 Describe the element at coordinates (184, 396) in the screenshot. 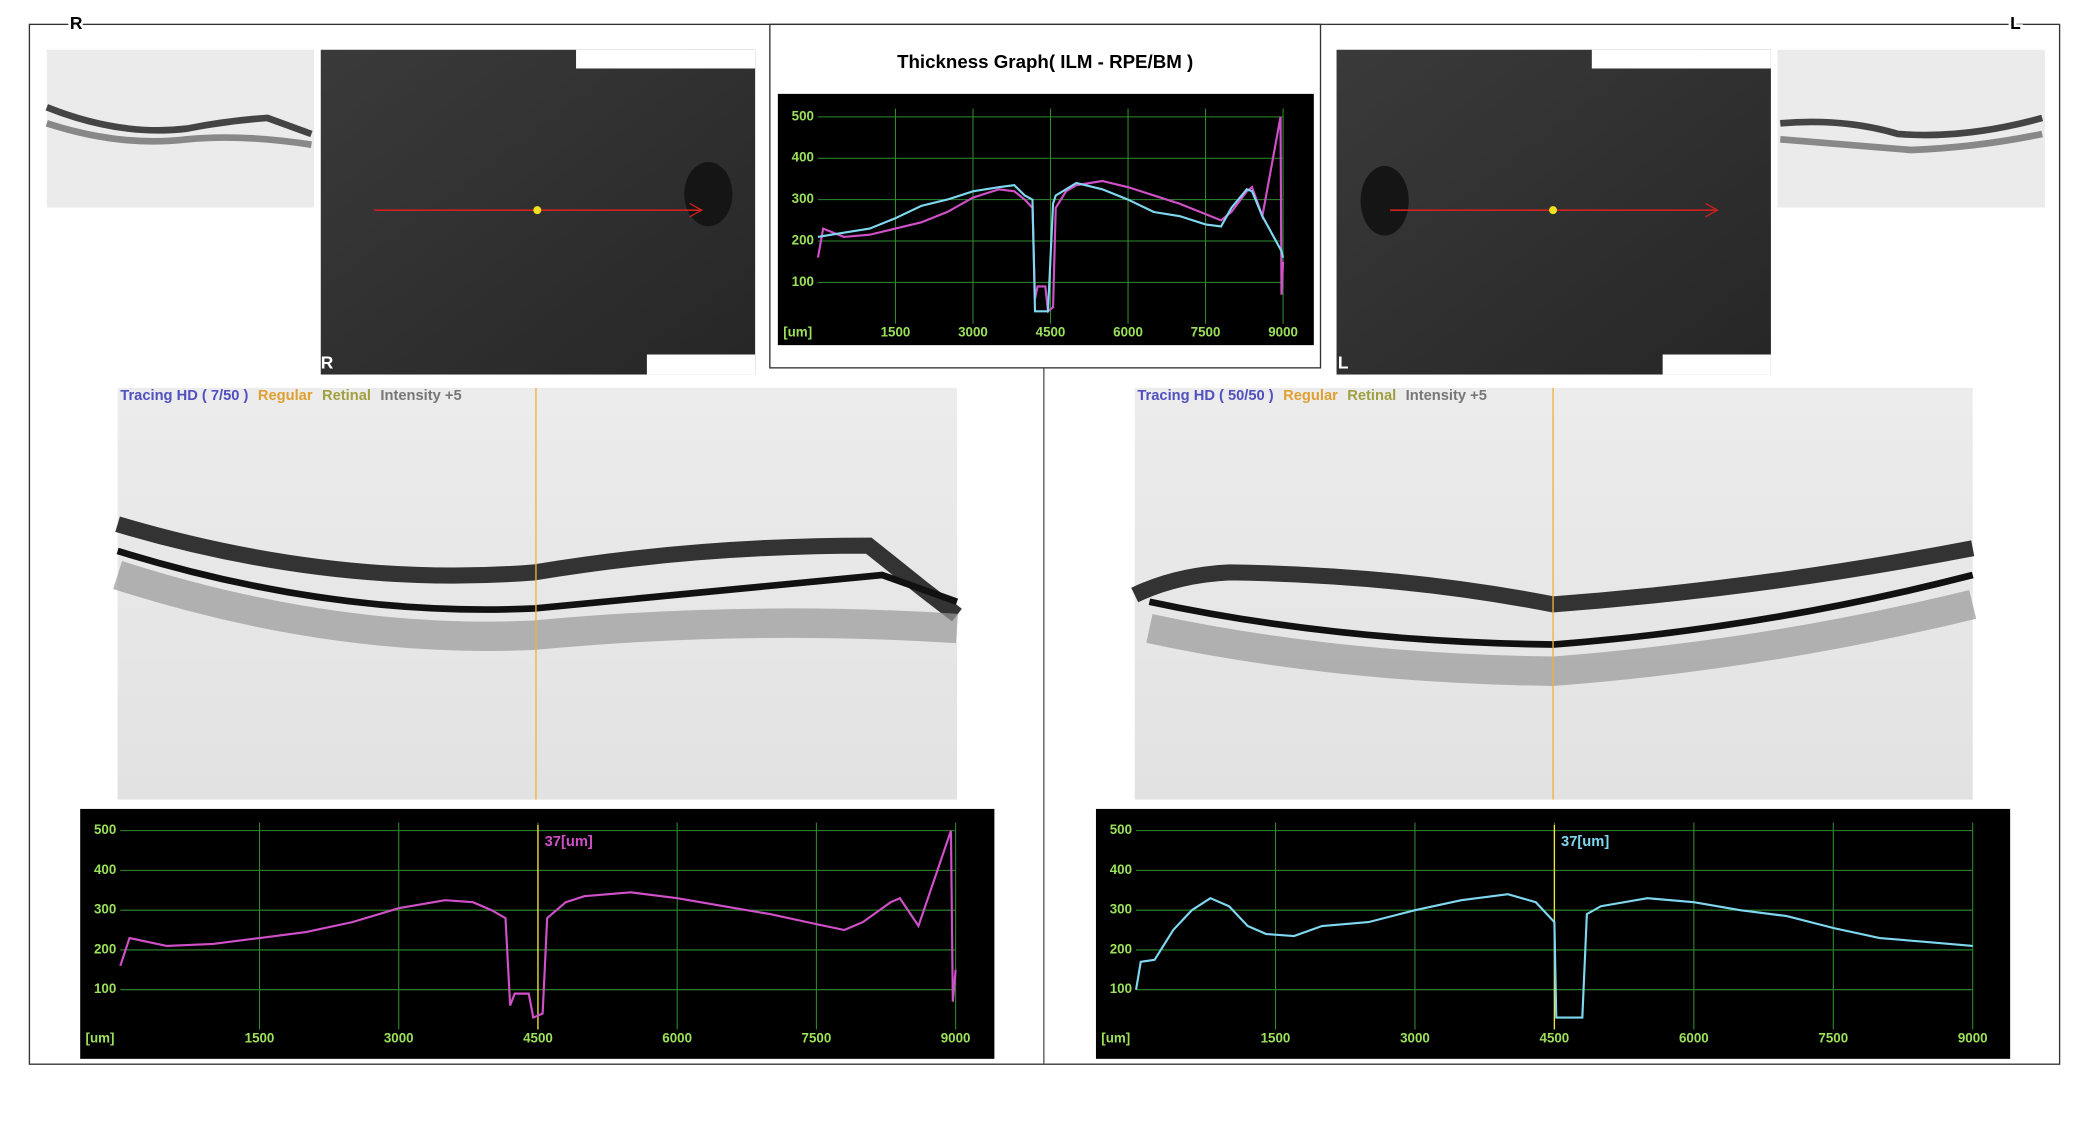

I see `scan-info-part: Tracing HD ( 7/50 )` at that location.